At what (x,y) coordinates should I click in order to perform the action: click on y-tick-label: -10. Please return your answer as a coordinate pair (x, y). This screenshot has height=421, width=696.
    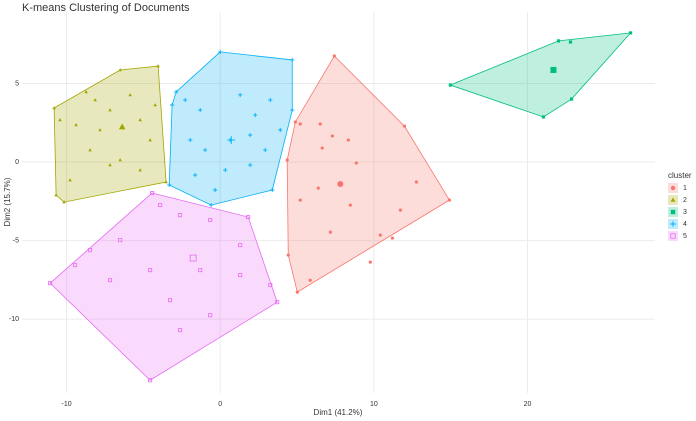
    Looking at the image, I should click on (14, 319).